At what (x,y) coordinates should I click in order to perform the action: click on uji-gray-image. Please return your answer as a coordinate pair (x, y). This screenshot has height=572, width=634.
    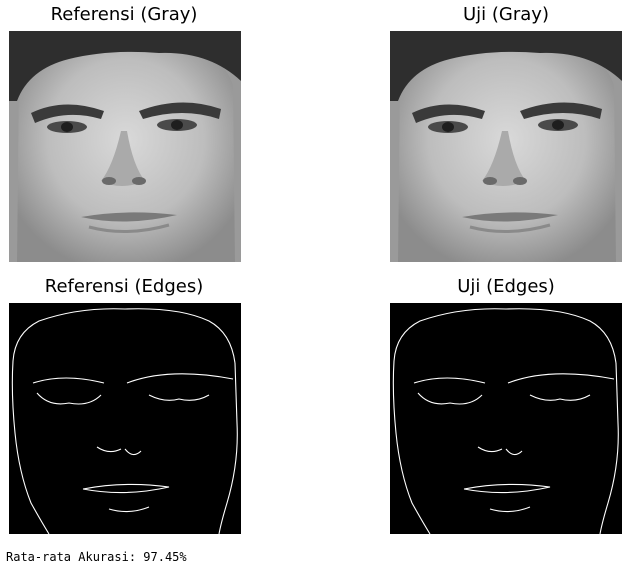
    Looking at the image, I should click on (506, 146).